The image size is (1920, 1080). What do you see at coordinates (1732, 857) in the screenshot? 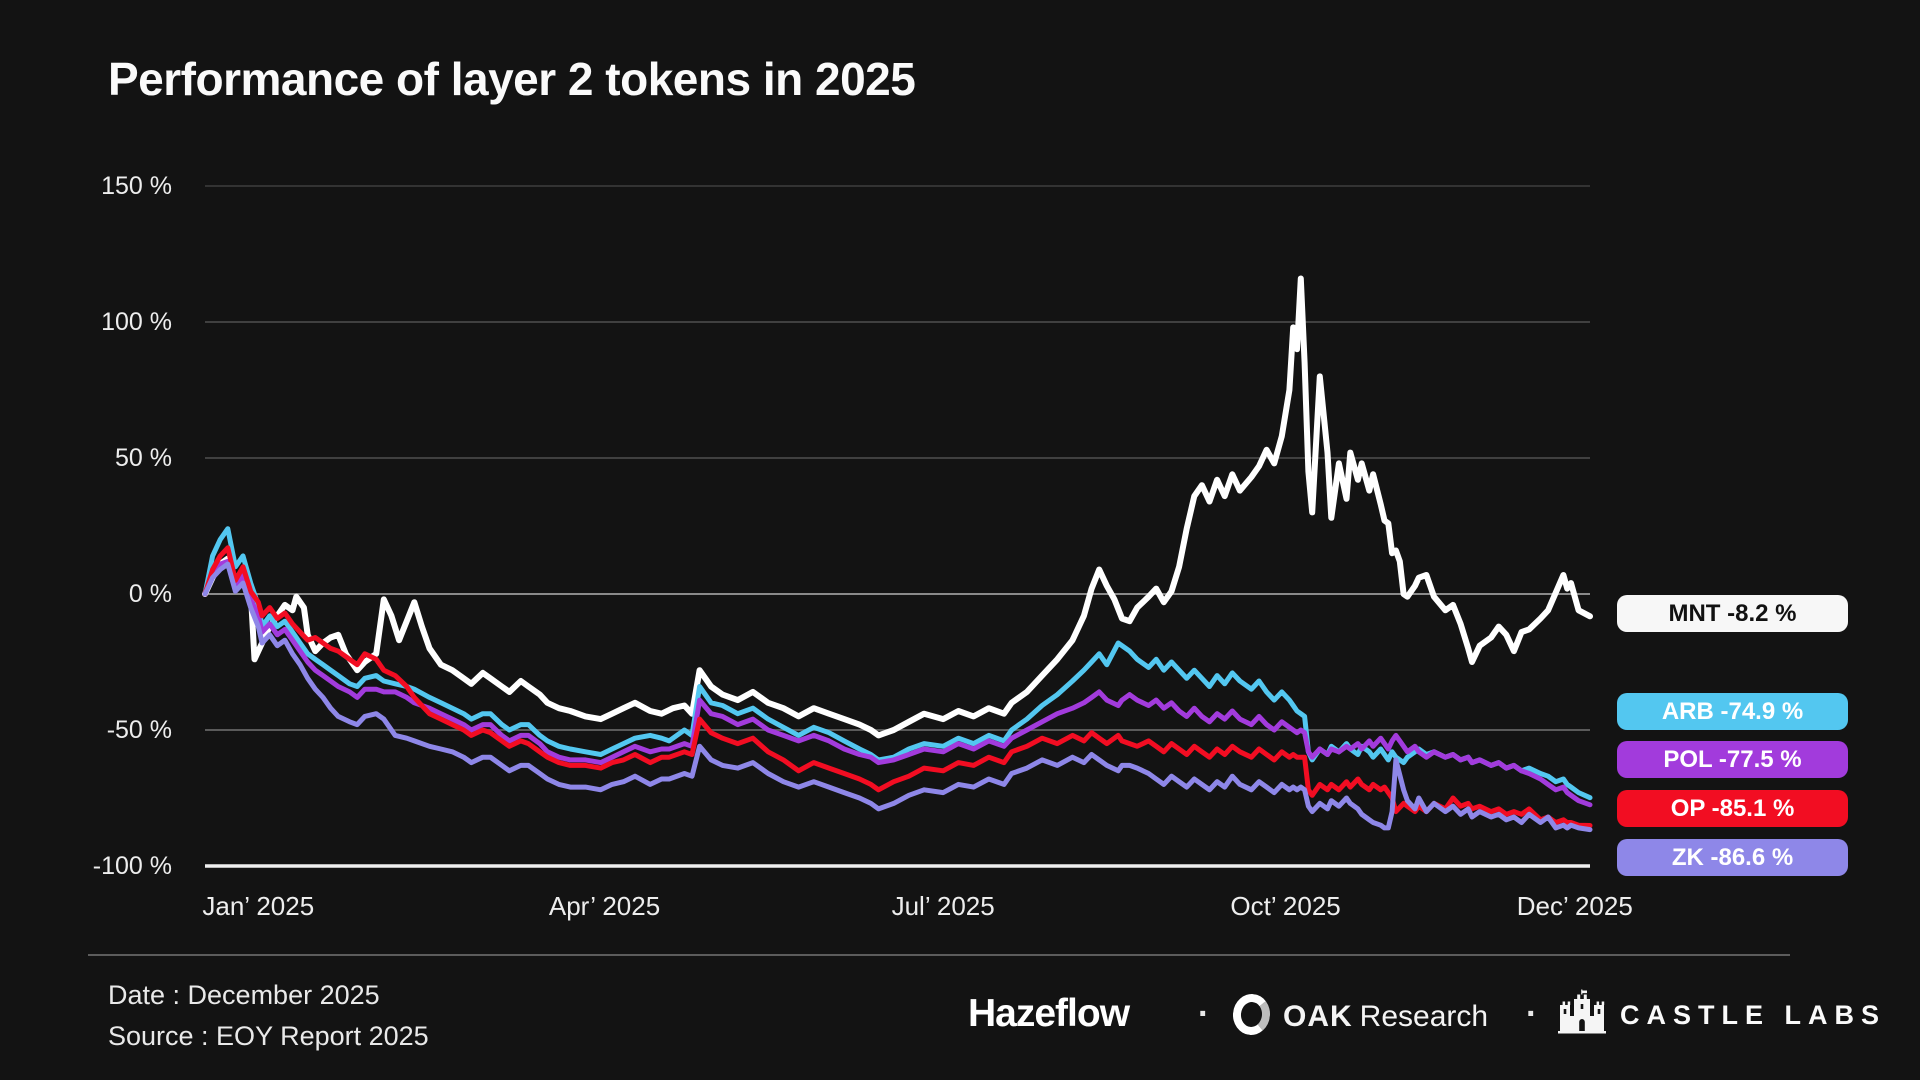
I see `legend-badge-zk: ZK -86.6 %` at bounding box center [1732, 857].